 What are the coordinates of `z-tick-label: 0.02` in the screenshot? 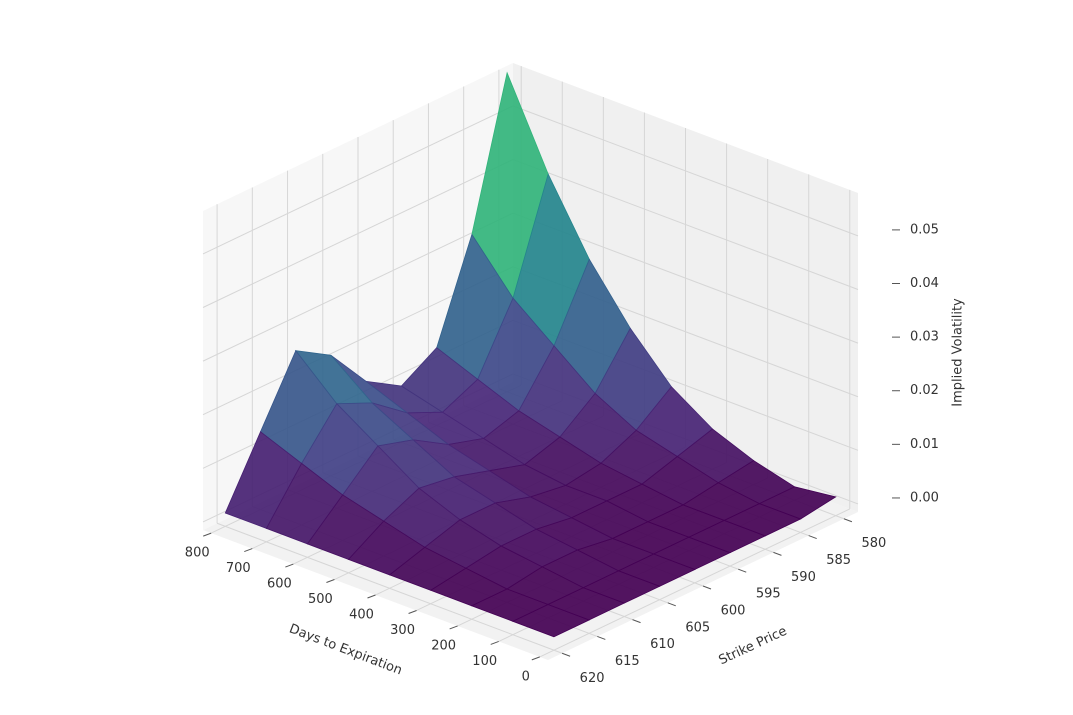 It's located at (924, 390).